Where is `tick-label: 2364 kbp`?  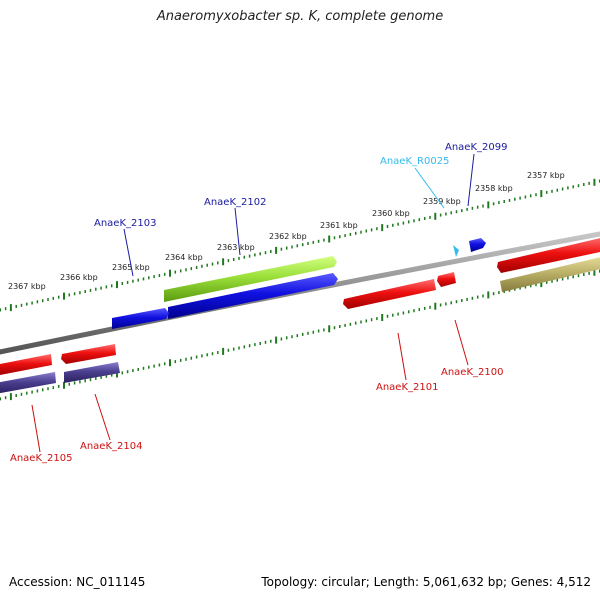
tick-label: 2364 kbp is located at coordinates (184, 257).